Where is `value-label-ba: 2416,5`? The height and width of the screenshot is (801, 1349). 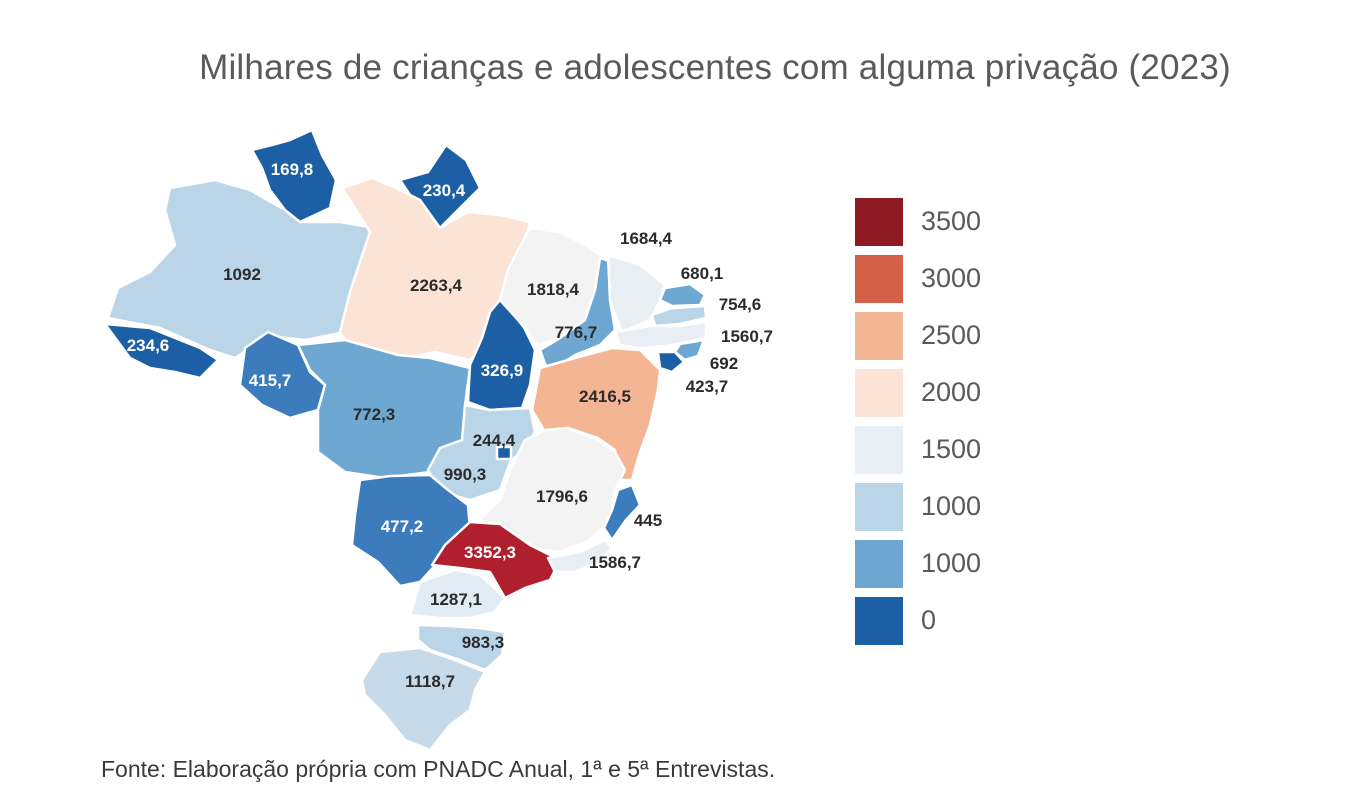
value-label-ba: 2416,5 is located at coordinates (605, 396).